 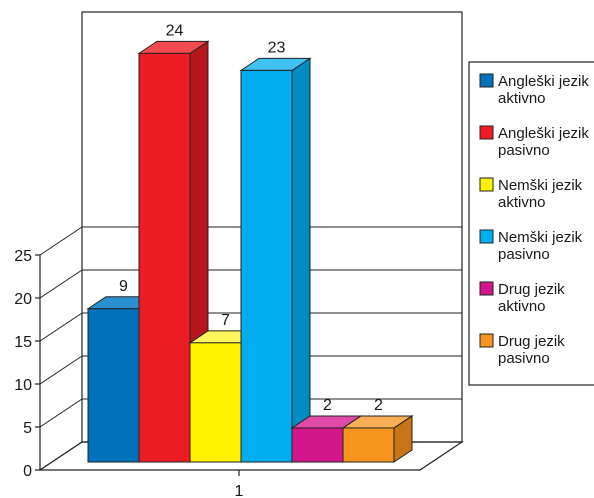 What do you see at coordinates (225, 320) in the screenshot?
I see `data-label: 7` at bounding box center [225, 320].